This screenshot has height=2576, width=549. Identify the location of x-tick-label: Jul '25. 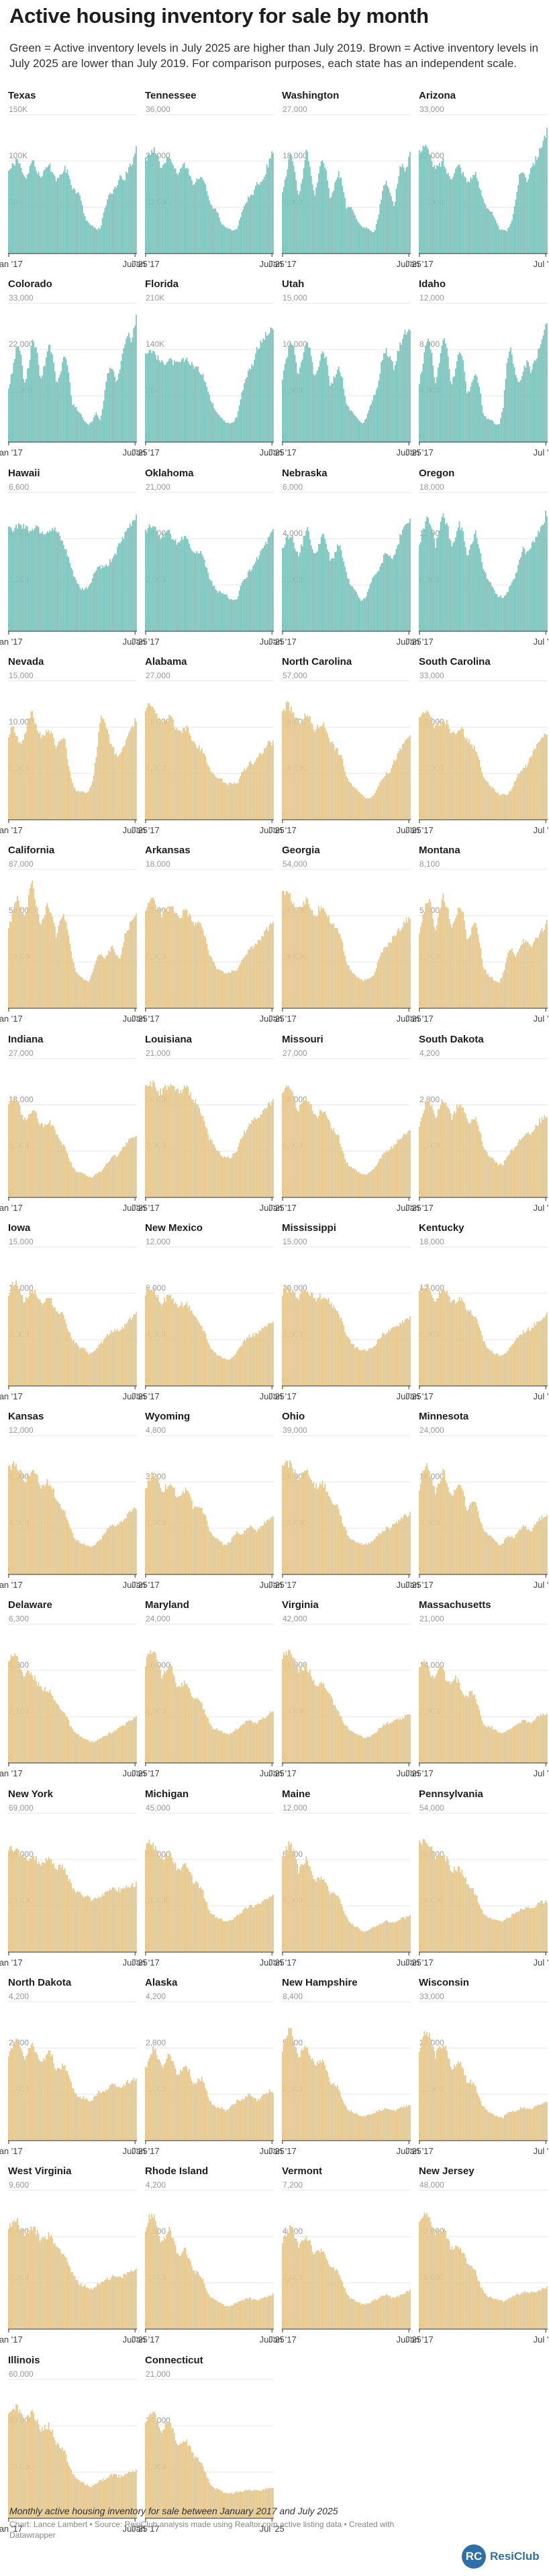
(409, 1585).